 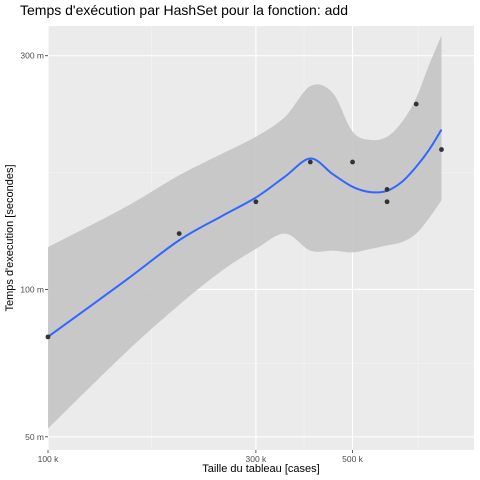 What do you see at coordinates (10, 237) in the screenshot?
I see `y-axis-title: Temps d'execution [secondes]` at bounding box center [10, 237].